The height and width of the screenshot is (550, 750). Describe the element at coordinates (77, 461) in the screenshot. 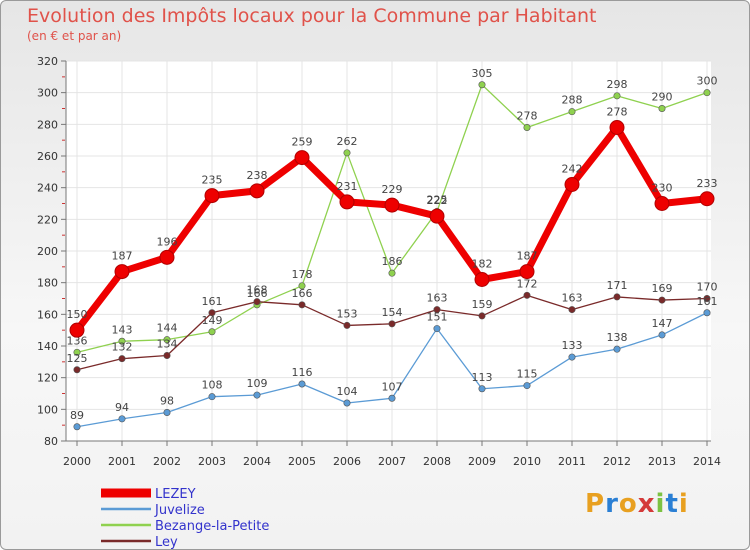

I see `x-tick-label: 2000` at that location.